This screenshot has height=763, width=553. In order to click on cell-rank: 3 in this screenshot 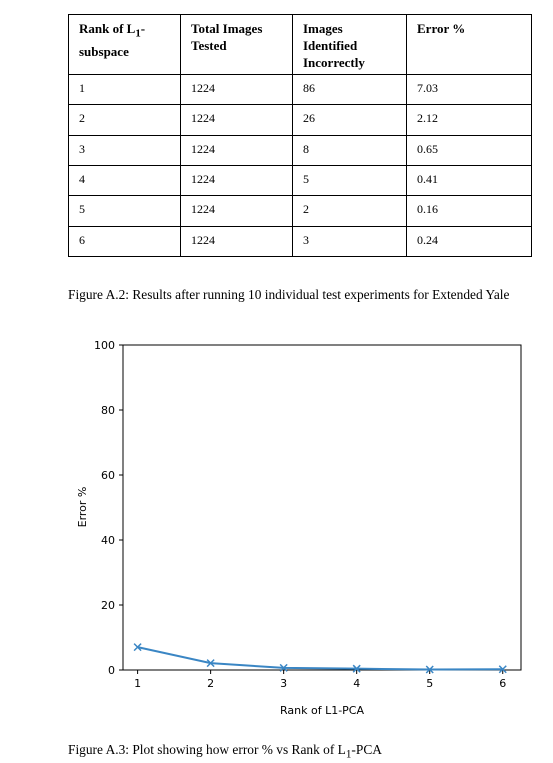, I will do `click(124, 150)`.